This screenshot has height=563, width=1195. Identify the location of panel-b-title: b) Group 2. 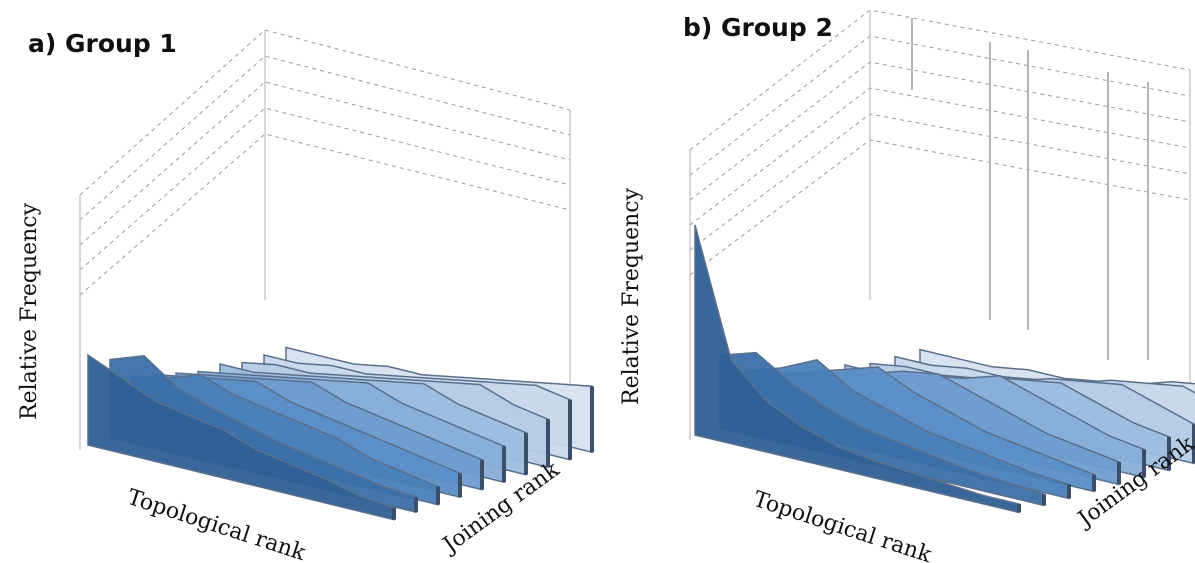
(758, 27).